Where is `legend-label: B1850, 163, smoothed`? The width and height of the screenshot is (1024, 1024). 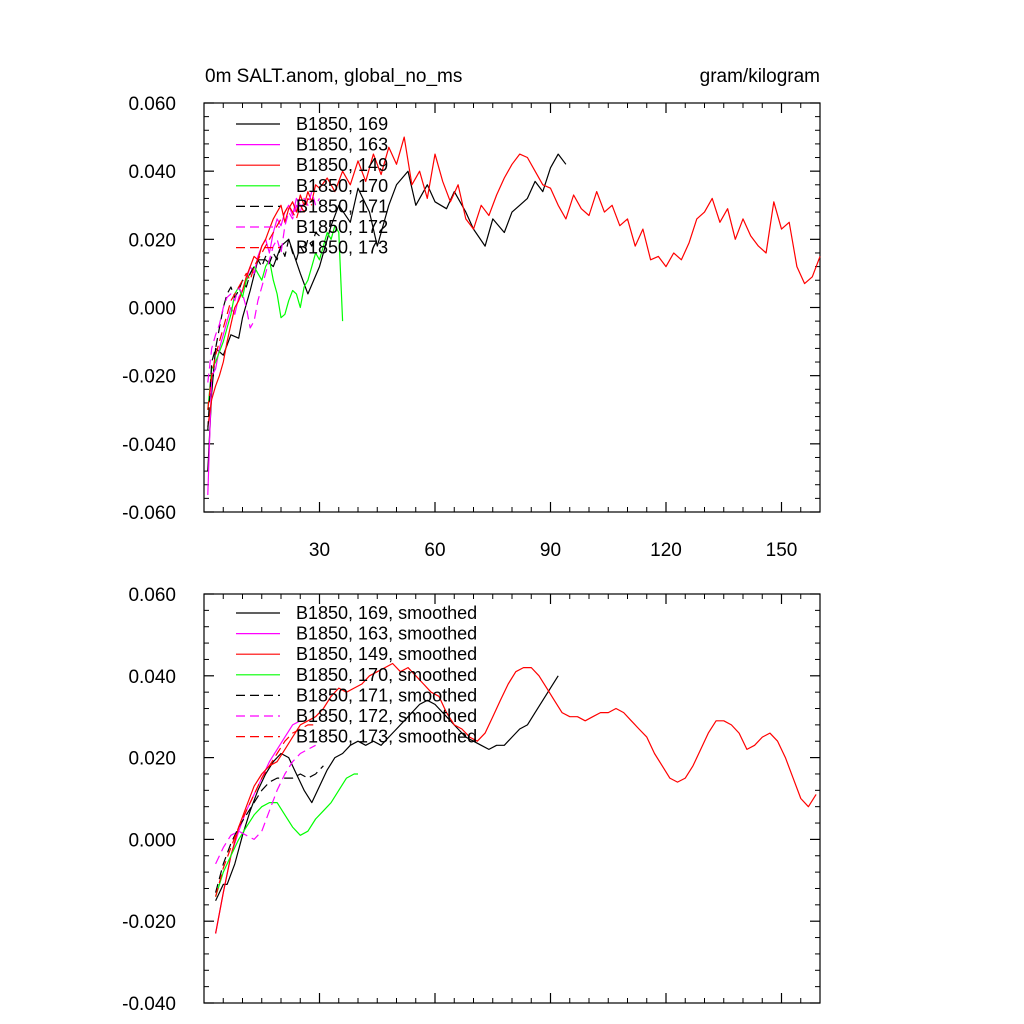 legend-label: B1850, 163, smoothed is located at coordinates (386, 634).